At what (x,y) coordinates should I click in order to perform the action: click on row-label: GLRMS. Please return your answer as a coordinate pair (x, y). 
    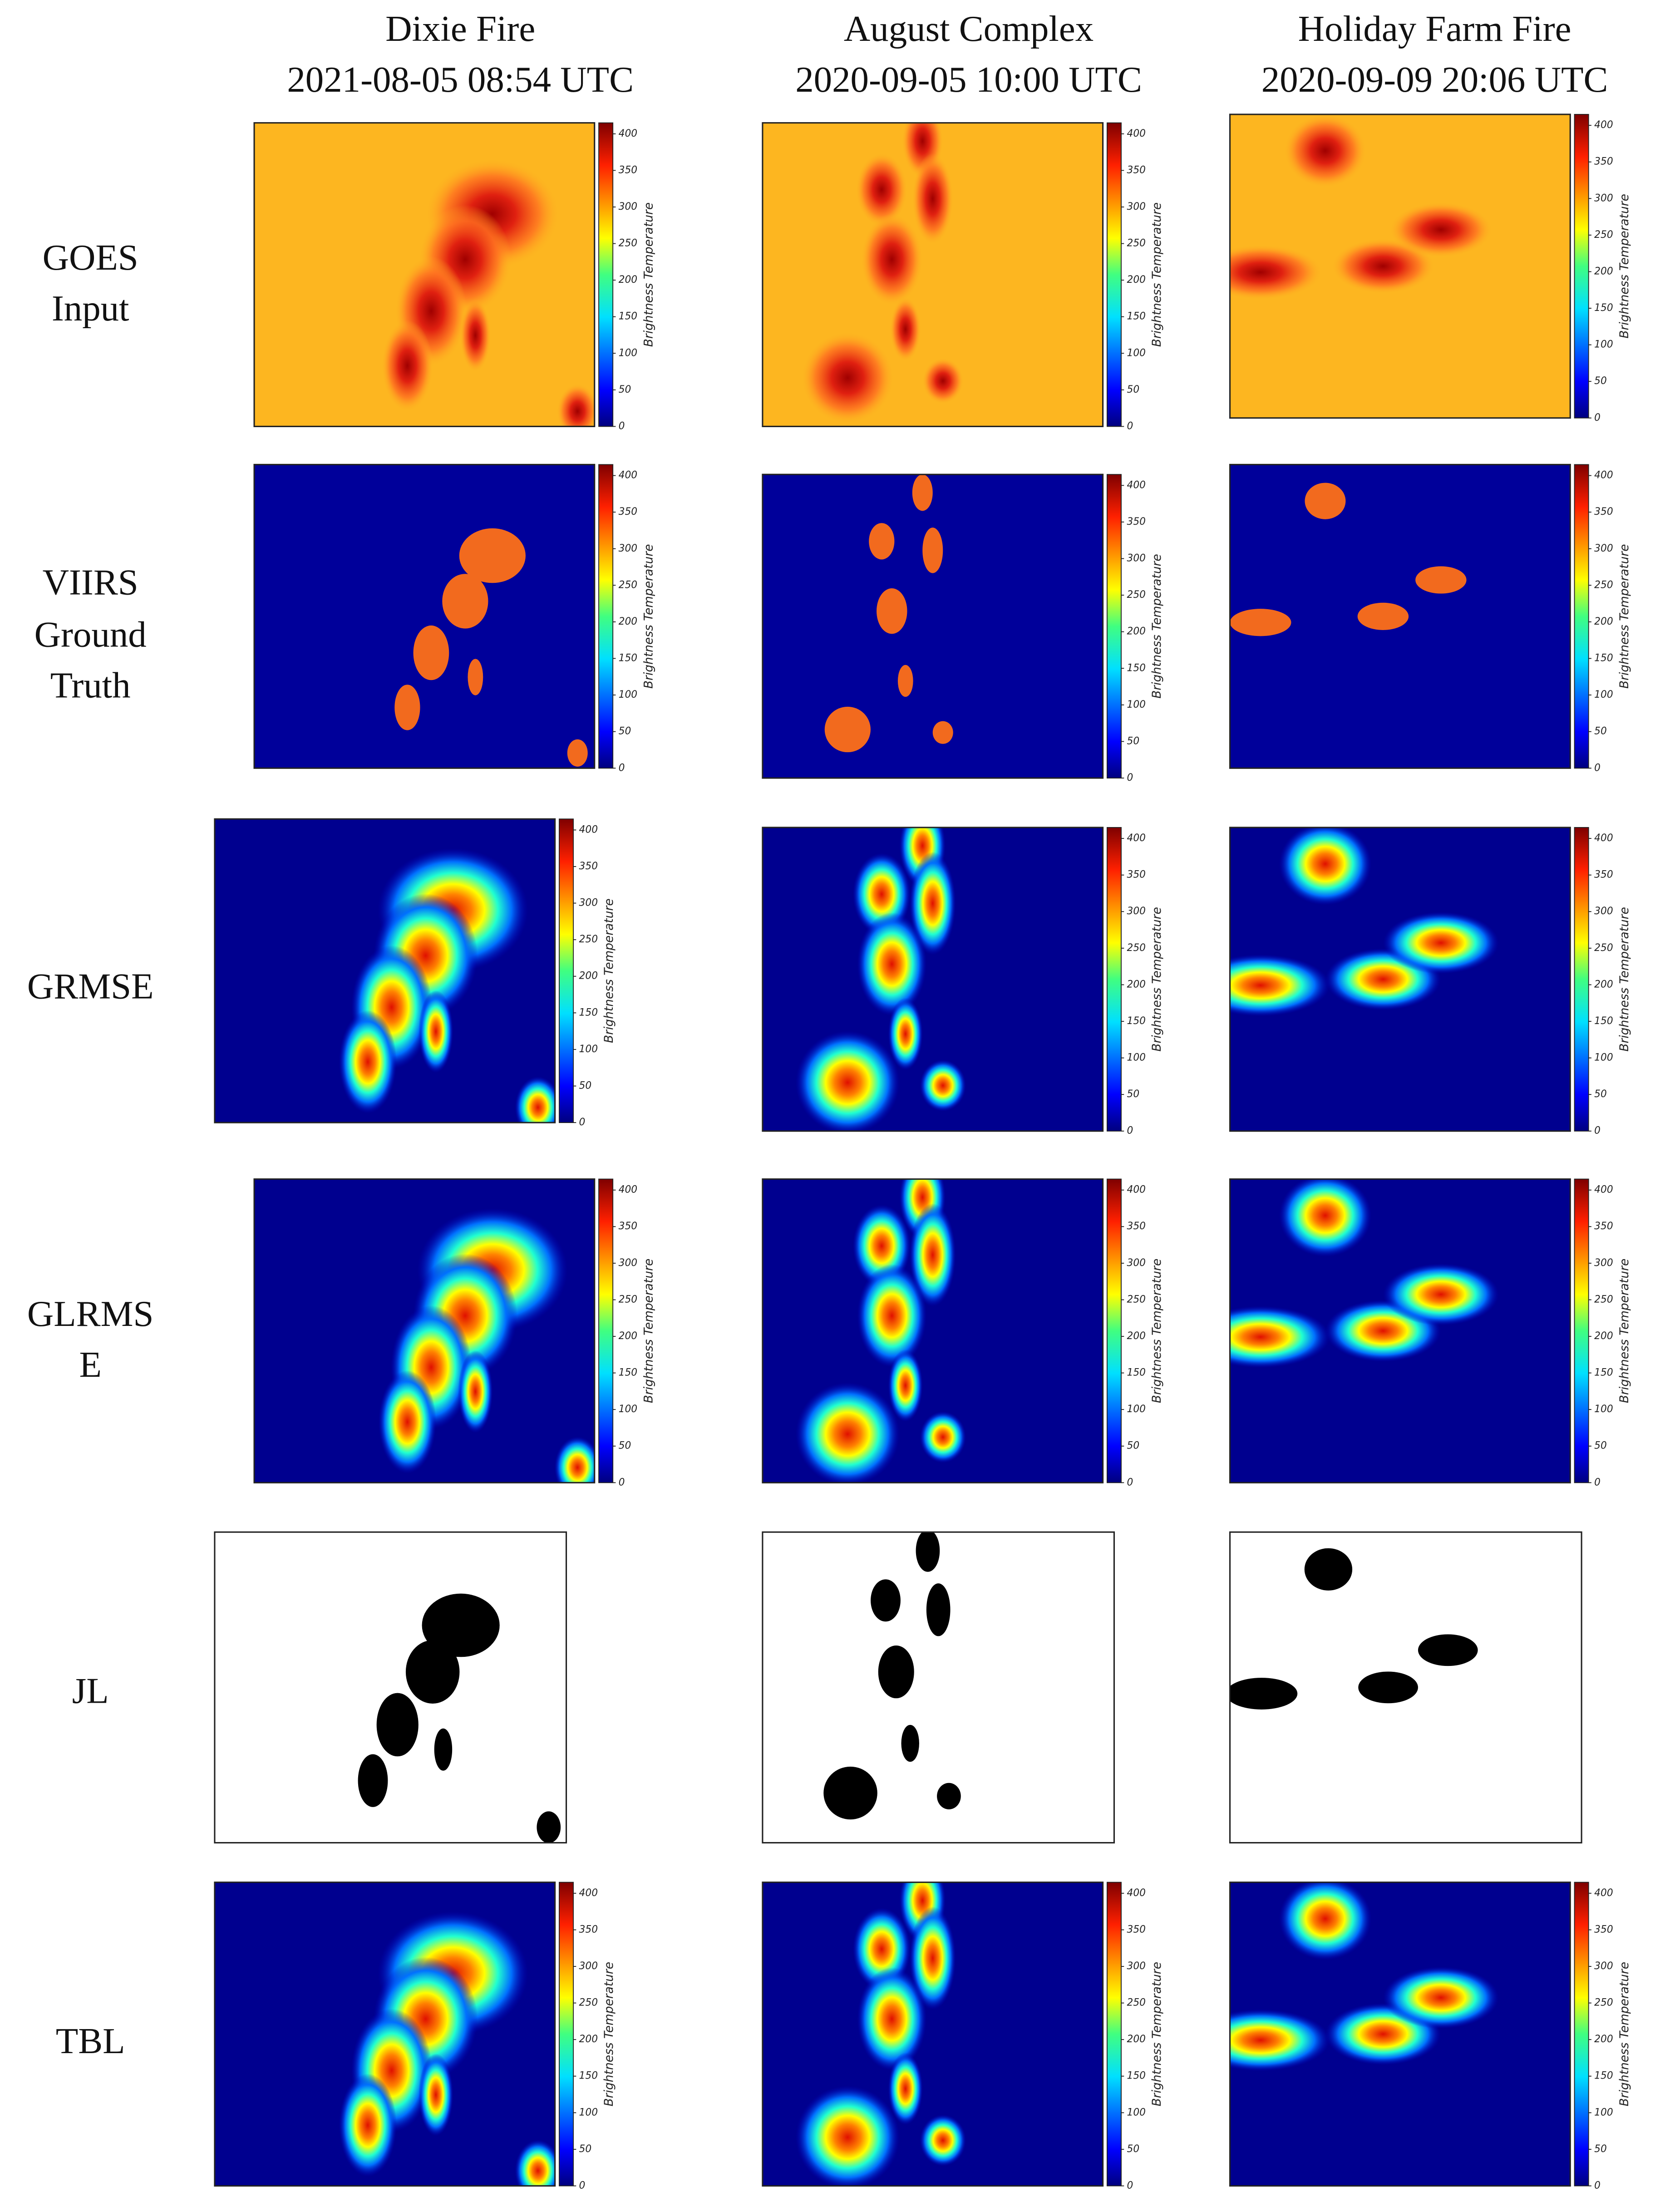
    Looking at the image, I should click on (90, 1314).